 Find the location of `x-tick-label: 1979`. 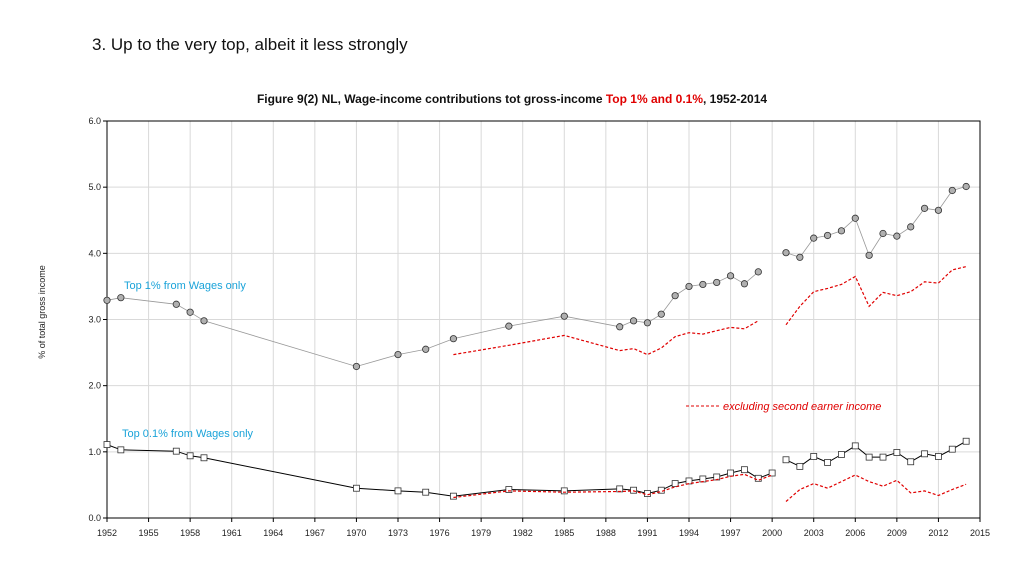

x-tick-label: 1979 is located at coordinates (481, 533).